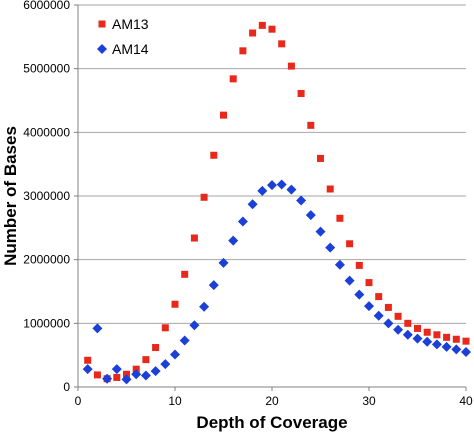  What do you see at coordinates (78, 401) in the screenshot?
I see `x-tick-label: 0` at bounding box center [78, 401].